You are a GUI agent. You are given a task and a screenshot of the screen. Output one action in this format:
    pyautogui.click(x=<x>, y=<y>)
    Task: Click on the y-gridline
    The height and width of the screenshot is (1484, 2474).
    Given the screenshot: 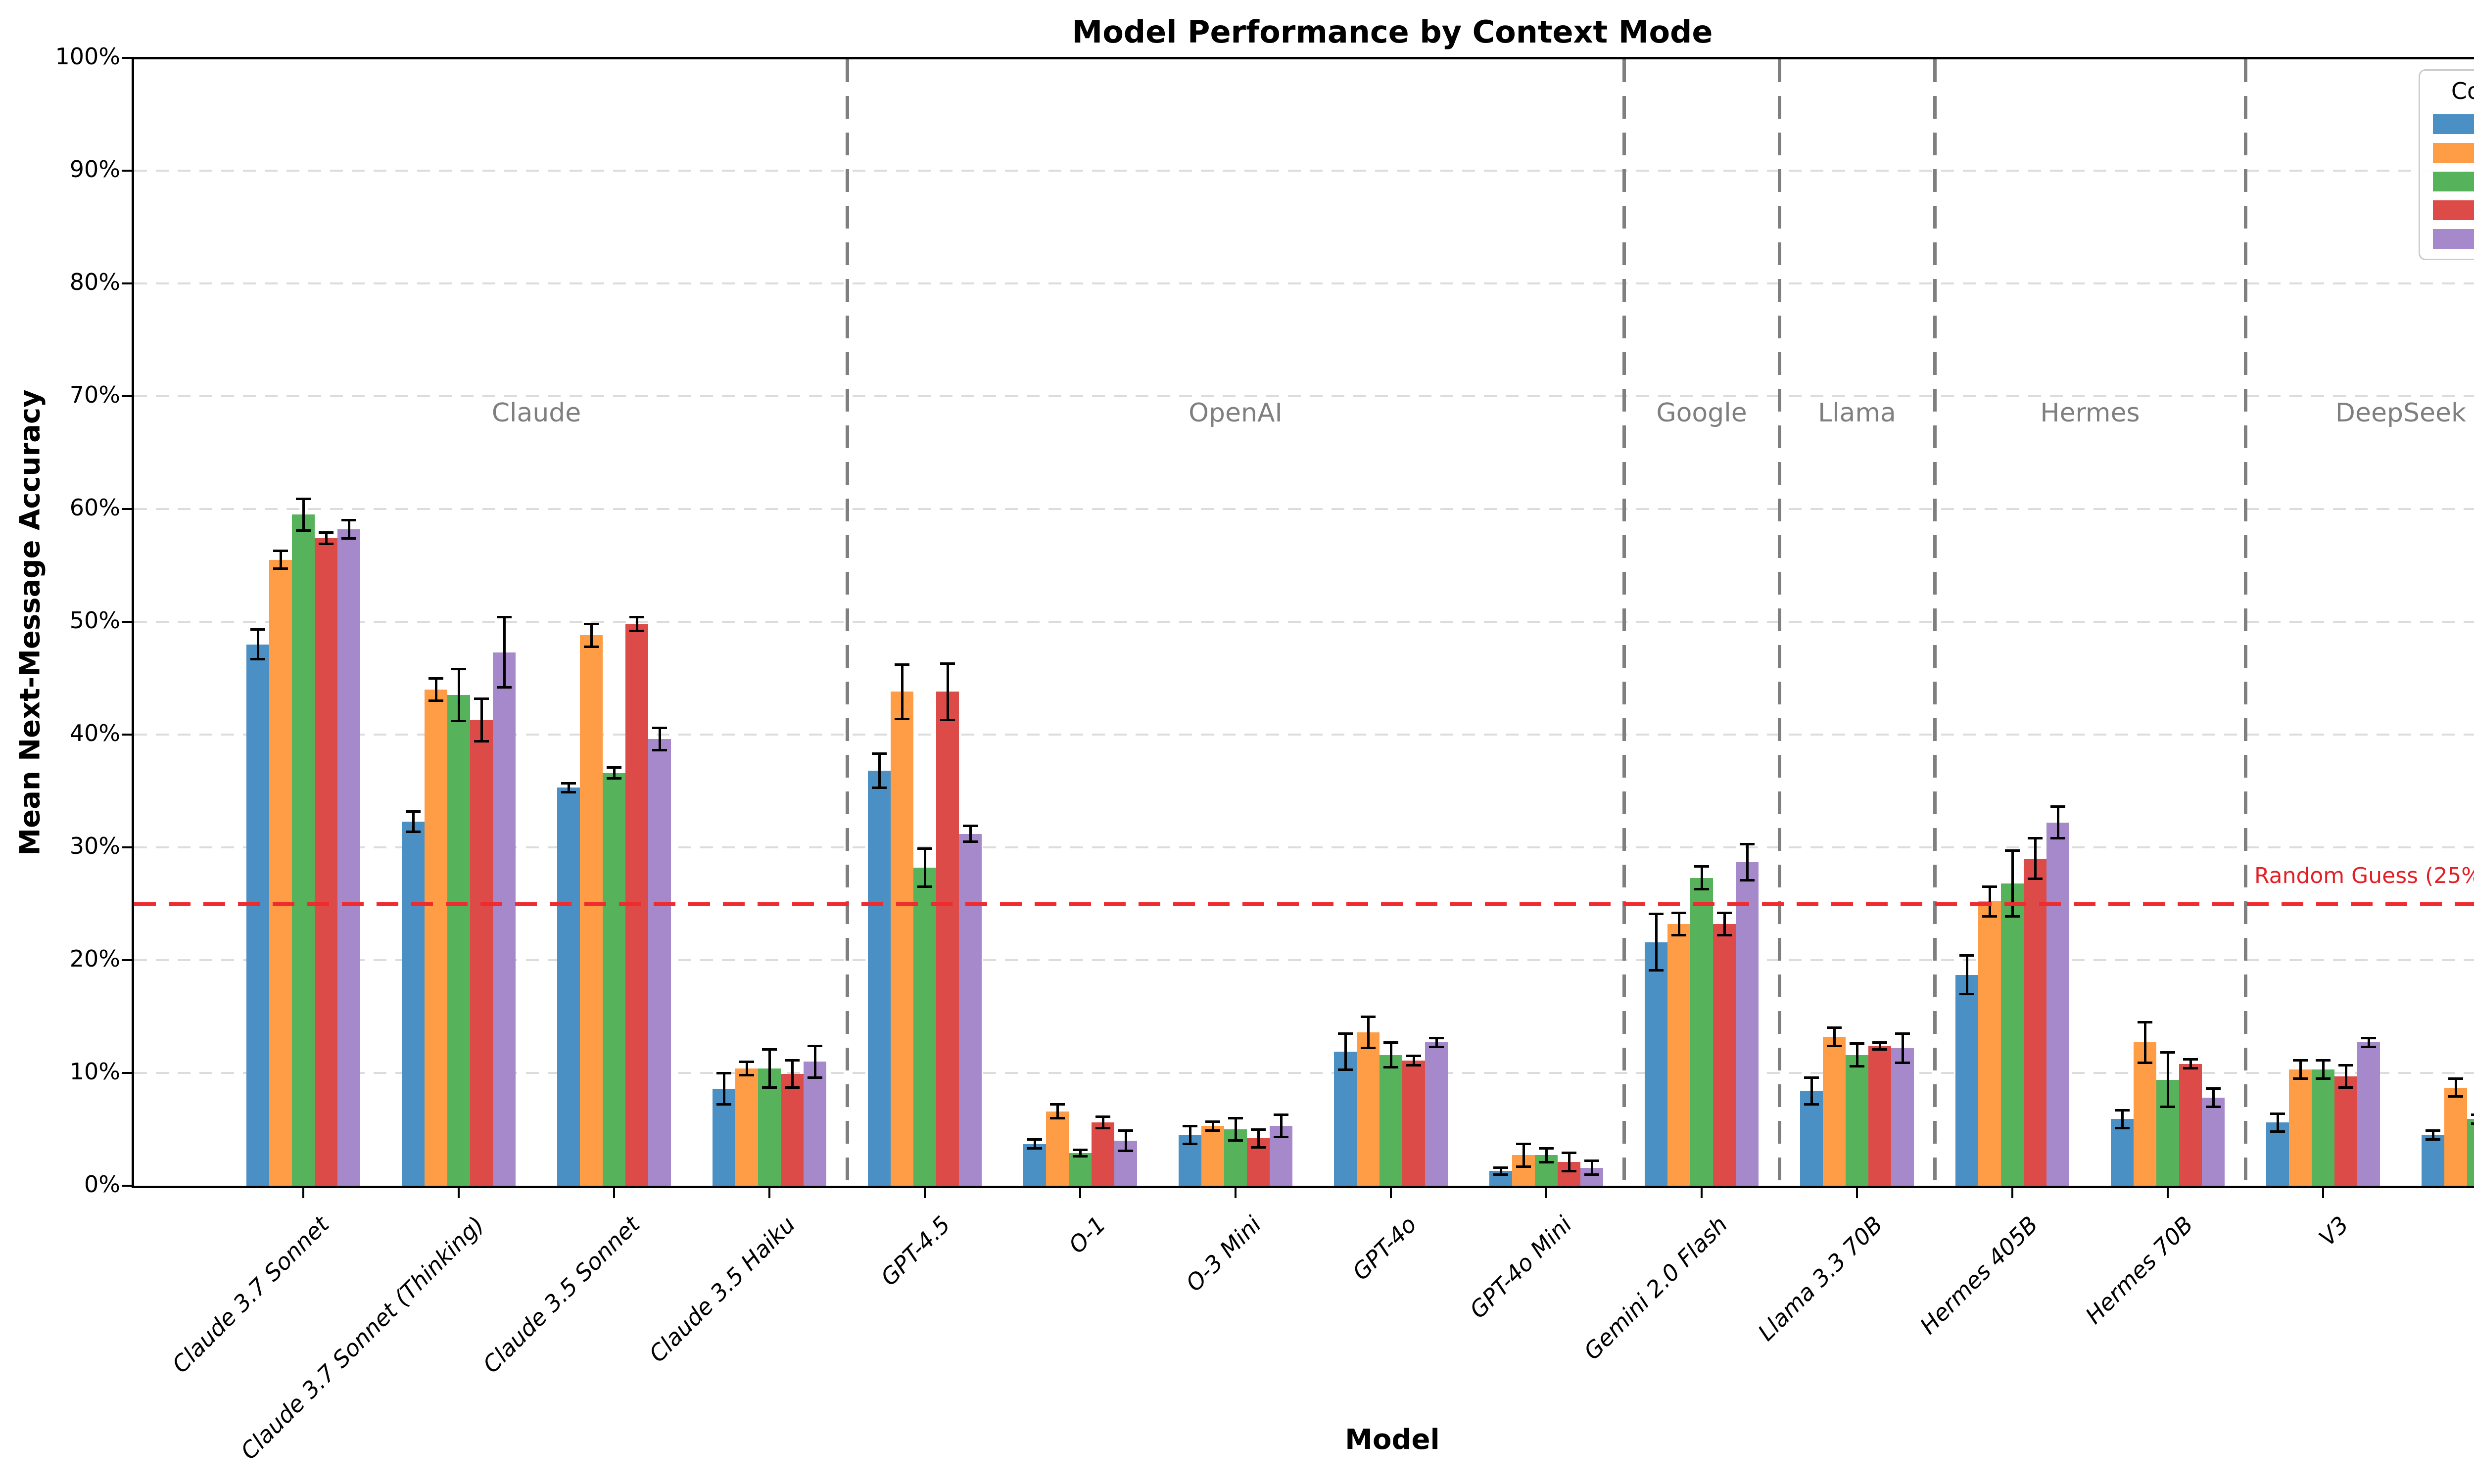 What is the action you would take?
    pyautogui.click(x=1304, y=1073)
    